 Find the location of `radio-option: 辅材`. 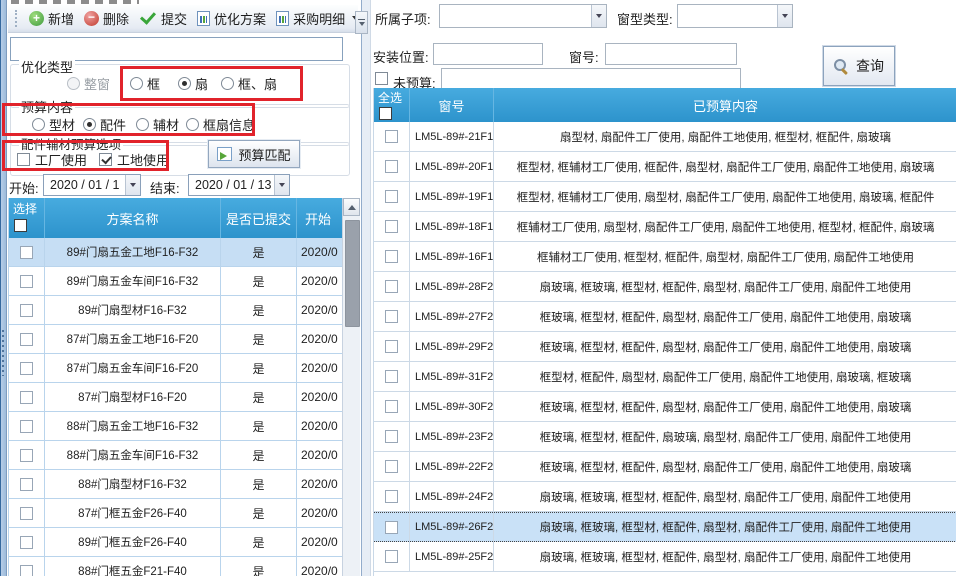

radio-option: 辅材 is located at coordinates (157, 124).